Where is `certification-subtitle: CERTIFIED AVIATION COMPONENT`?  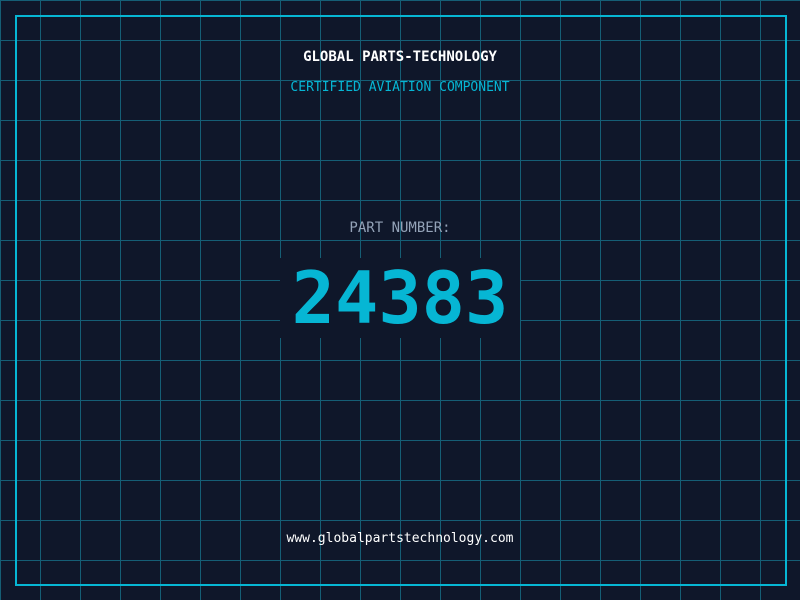 certification-subtitle: CERTIFIED AVIATION COMPONENT is located at coordinates (400, 87).